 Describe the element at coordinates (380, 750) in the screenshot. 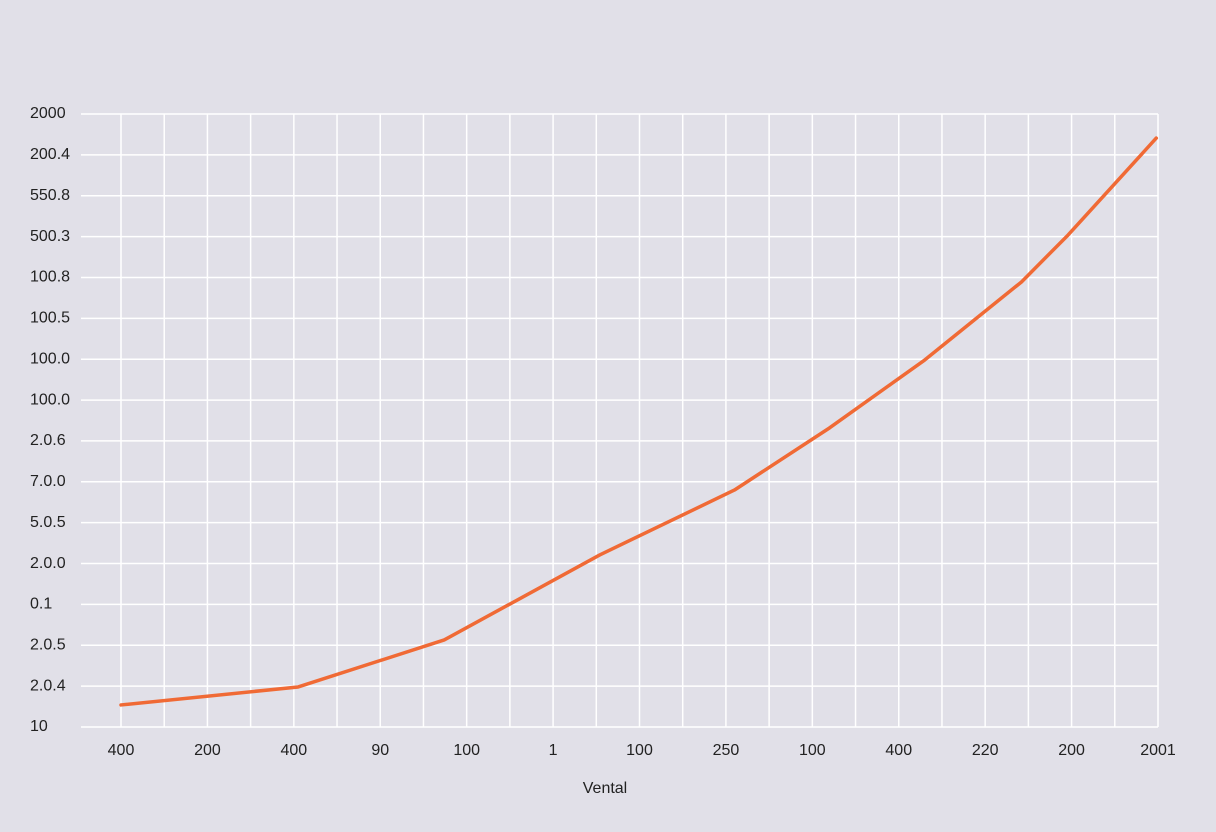

I see `x-tick-label: 90` at that location.